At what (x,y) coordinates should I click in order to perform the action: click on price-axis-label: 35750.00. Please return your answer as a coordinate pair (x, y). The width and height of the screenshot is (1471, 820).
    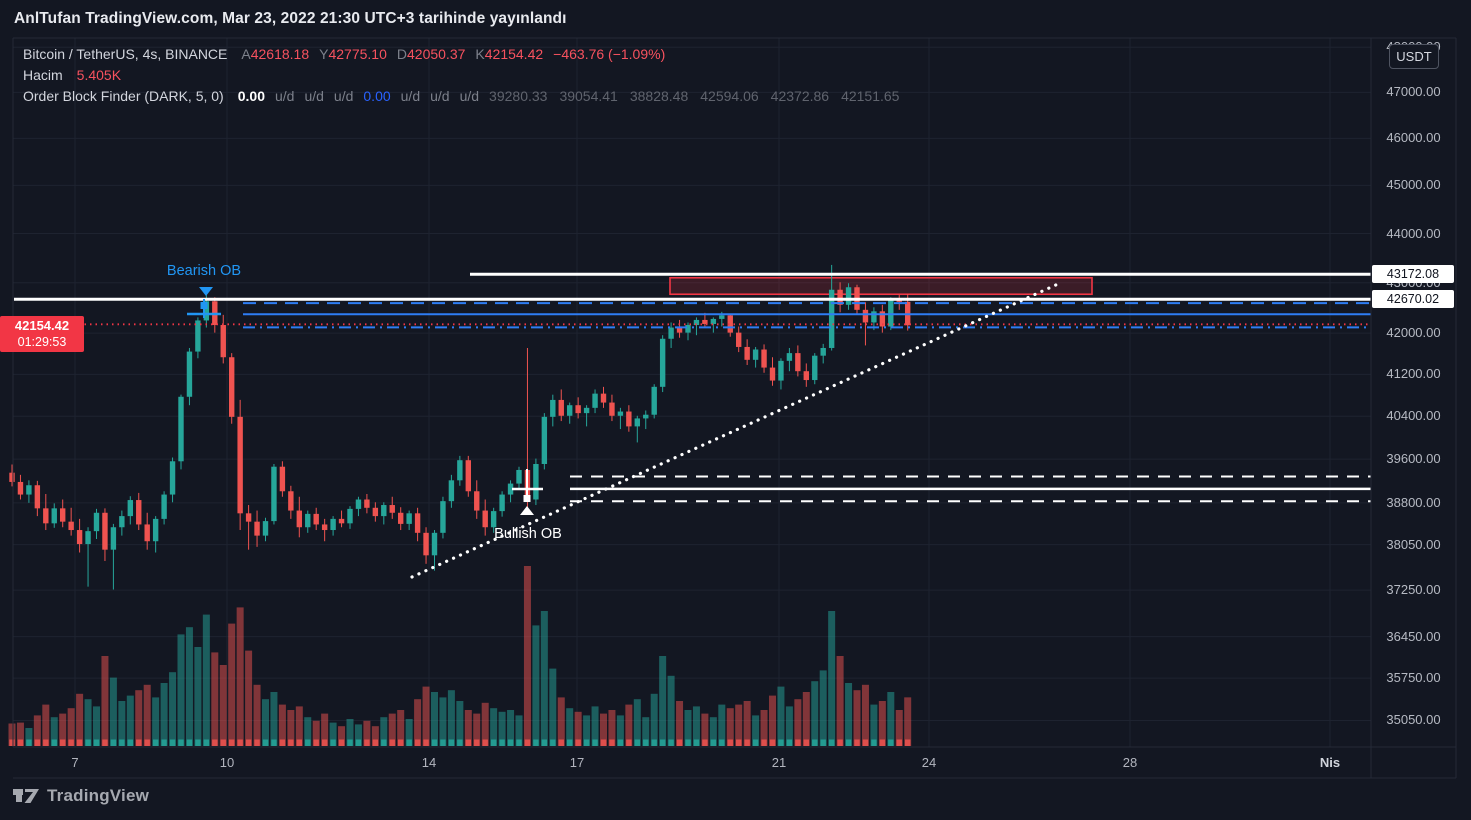
    Looking at the image, I should click on (1413, 678).